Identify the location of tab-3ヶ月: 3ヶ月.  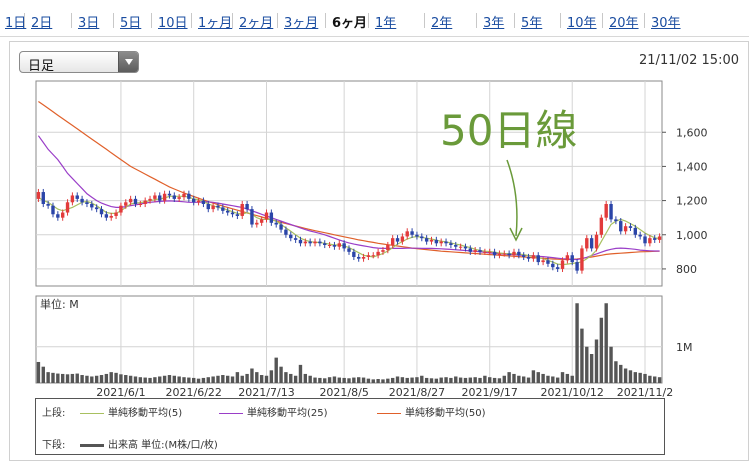
(301, 23).